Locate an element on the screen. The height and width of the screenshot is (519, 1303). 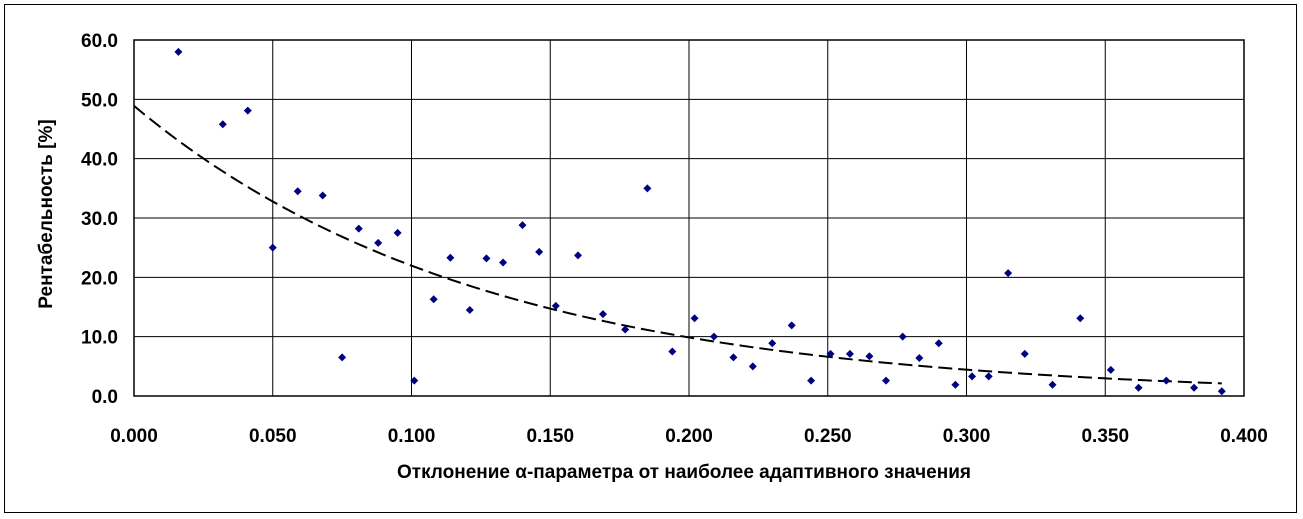
x-tick-label: 0.400 is located at coordinates (1244, 436).